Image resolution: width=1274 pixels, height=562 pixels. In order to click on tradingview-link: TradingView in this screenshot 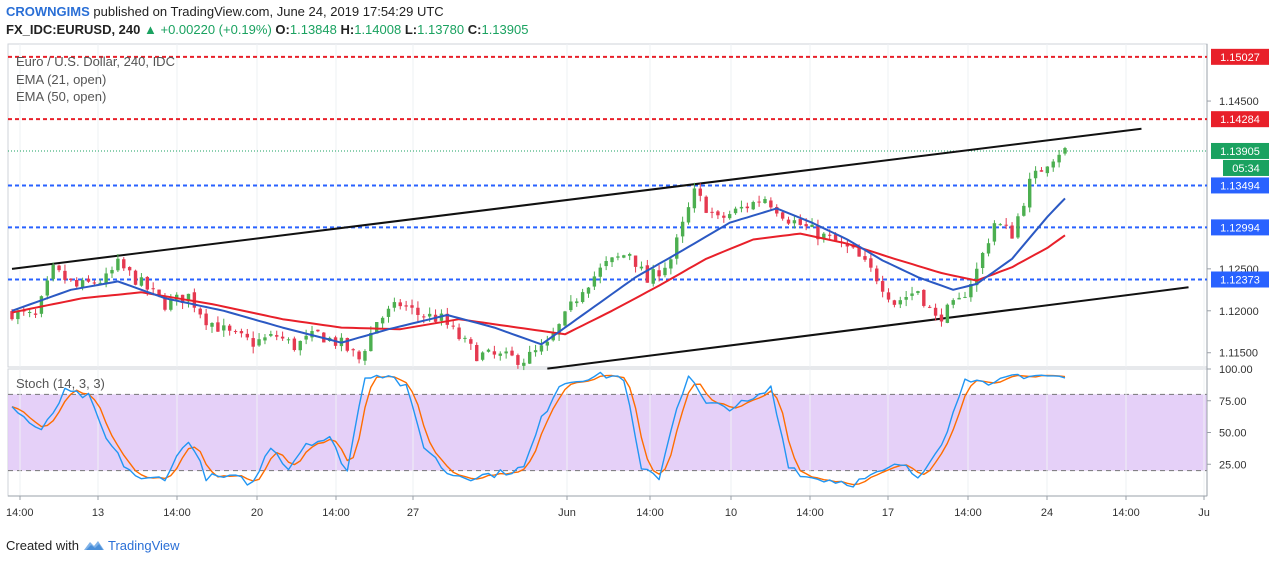, I will do `click(144, 545)`.